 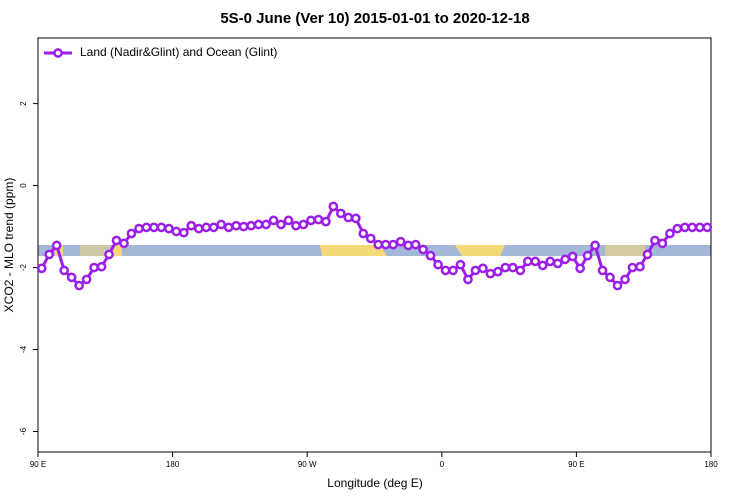 What do you see at coordinates (23, 431) in the screenshot?
I see `y-tick-label: -6` at bounding box center [23, 431].